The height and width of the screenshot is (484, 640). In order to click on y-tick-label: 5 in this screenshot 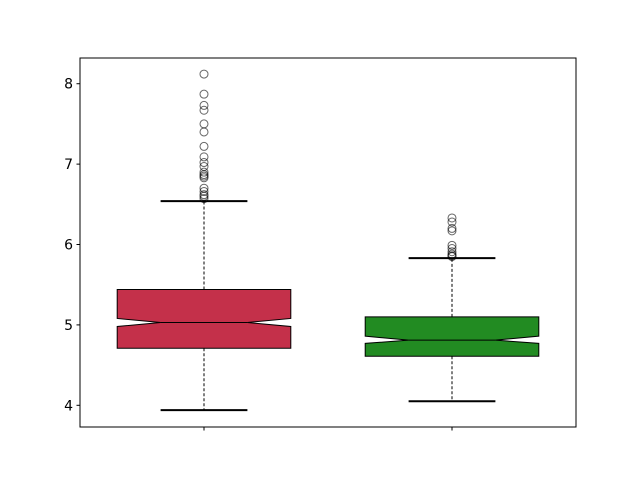, I will do `click(68, 326)`.